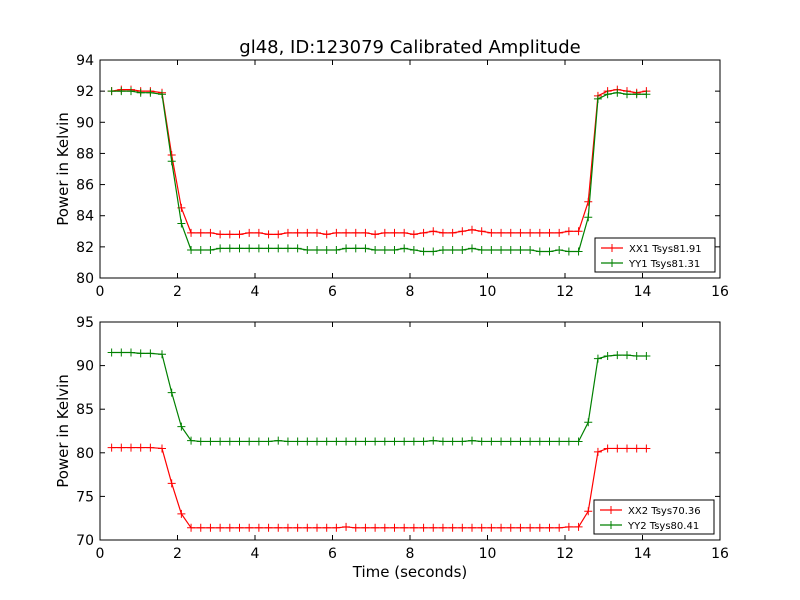 Image resolution: width=800 pixels, height=600 pixels. Describe the element at coordinates (332, 554) in the screenshot. I see `x-tick-label: 6` at that location.